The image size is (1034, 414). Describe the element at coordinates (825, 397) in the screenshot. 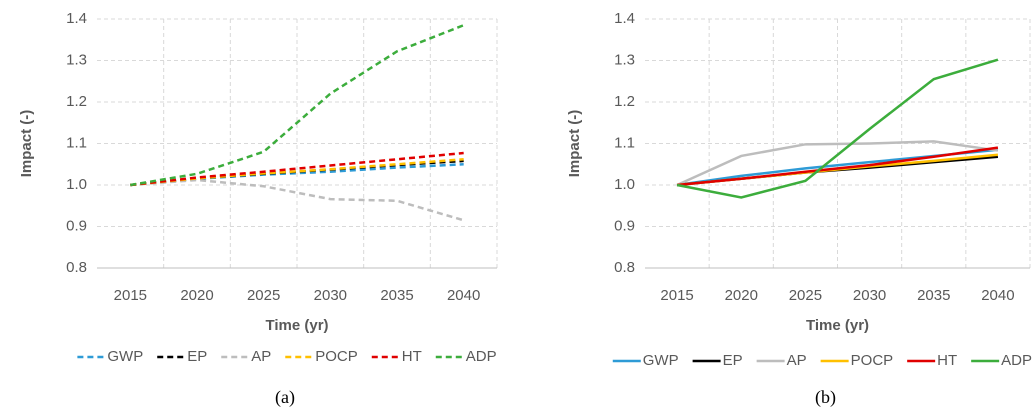

I see `caption: (b)` at that location.